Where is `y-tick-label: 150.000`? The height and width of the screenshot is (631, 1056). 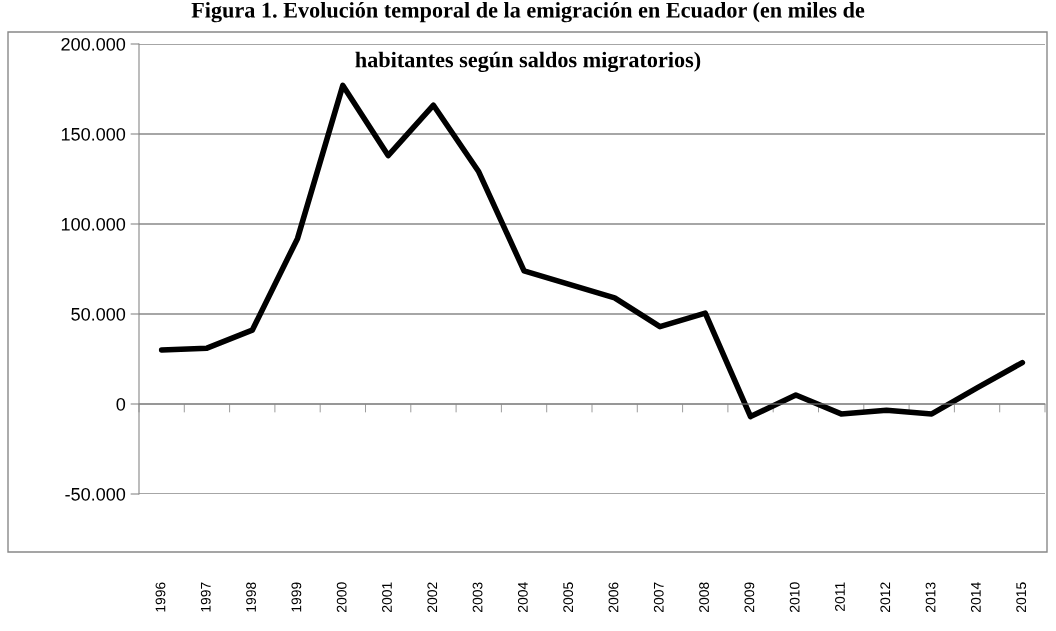 y-tick-label: 150.000 is located at coordinates (93, 134).